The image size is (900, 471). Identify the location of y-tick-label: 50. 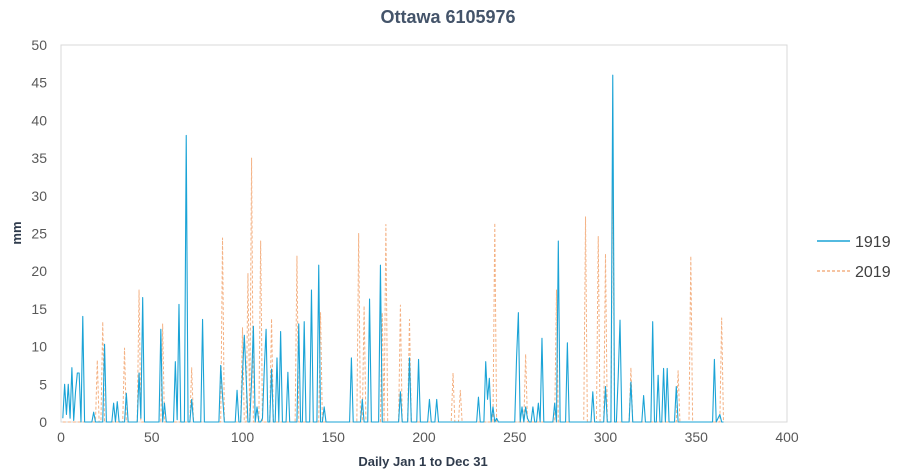
(39, 45).